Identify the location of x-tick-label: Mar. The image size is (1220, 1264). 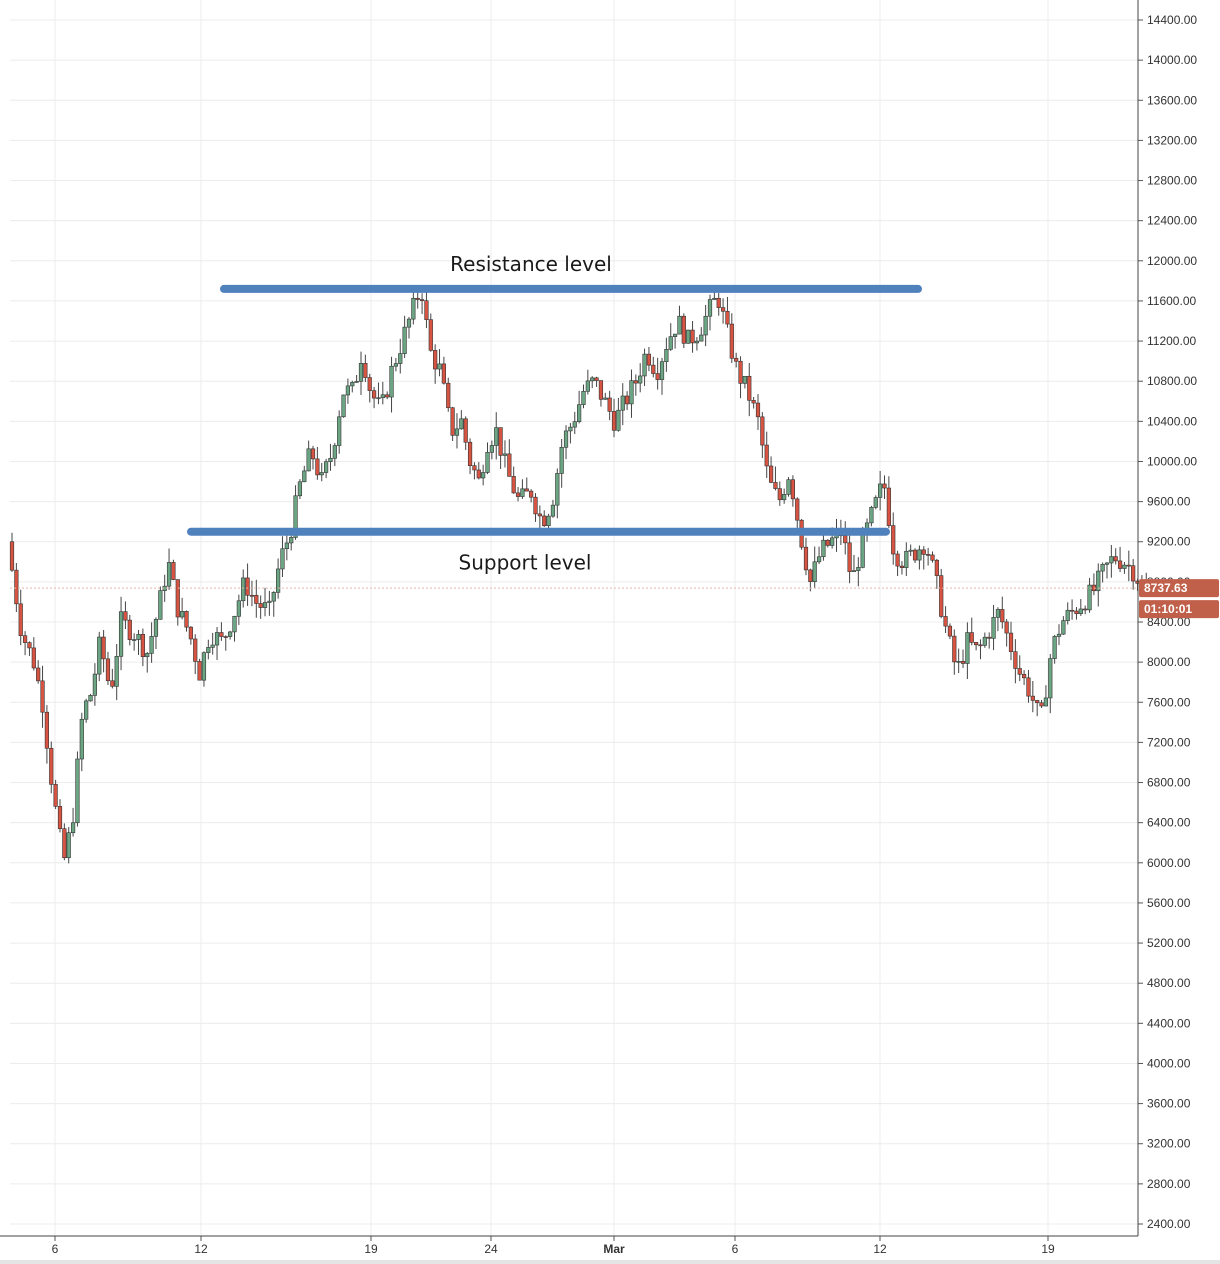
(614, 1249).